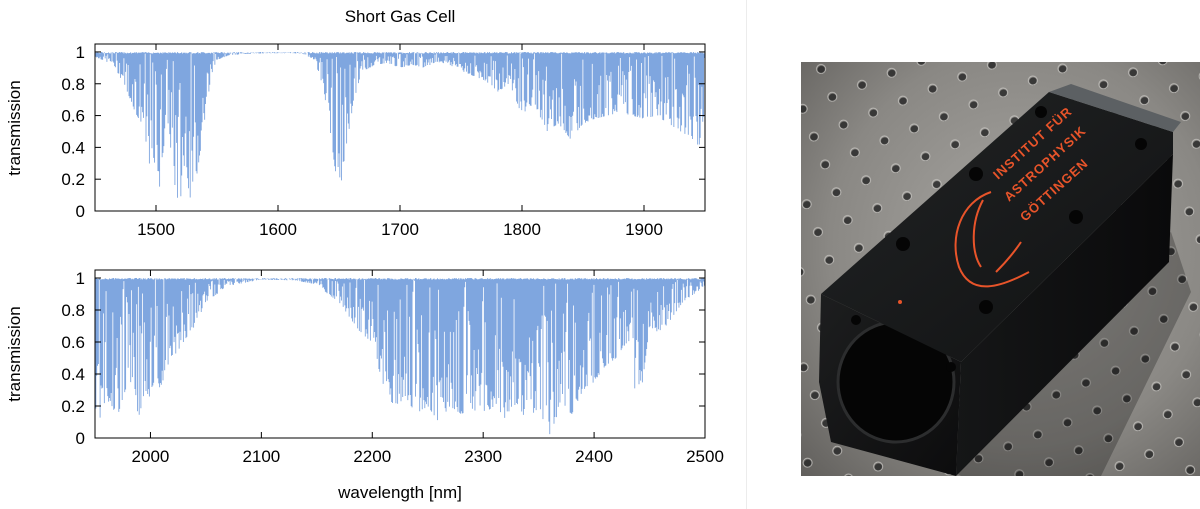  What do you see at coordinates (156, 229) in the screenshot?
I see `x-tick-label: 1500` at bounding box center [156, 229].